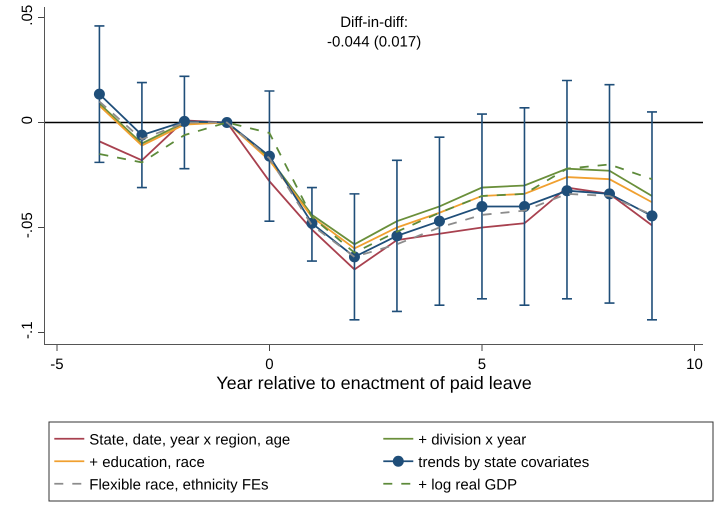  What do you see at coordinates (694, 364) in the screenshot?
I see `x-tick-label: 10` at bounding box center [694, 364].